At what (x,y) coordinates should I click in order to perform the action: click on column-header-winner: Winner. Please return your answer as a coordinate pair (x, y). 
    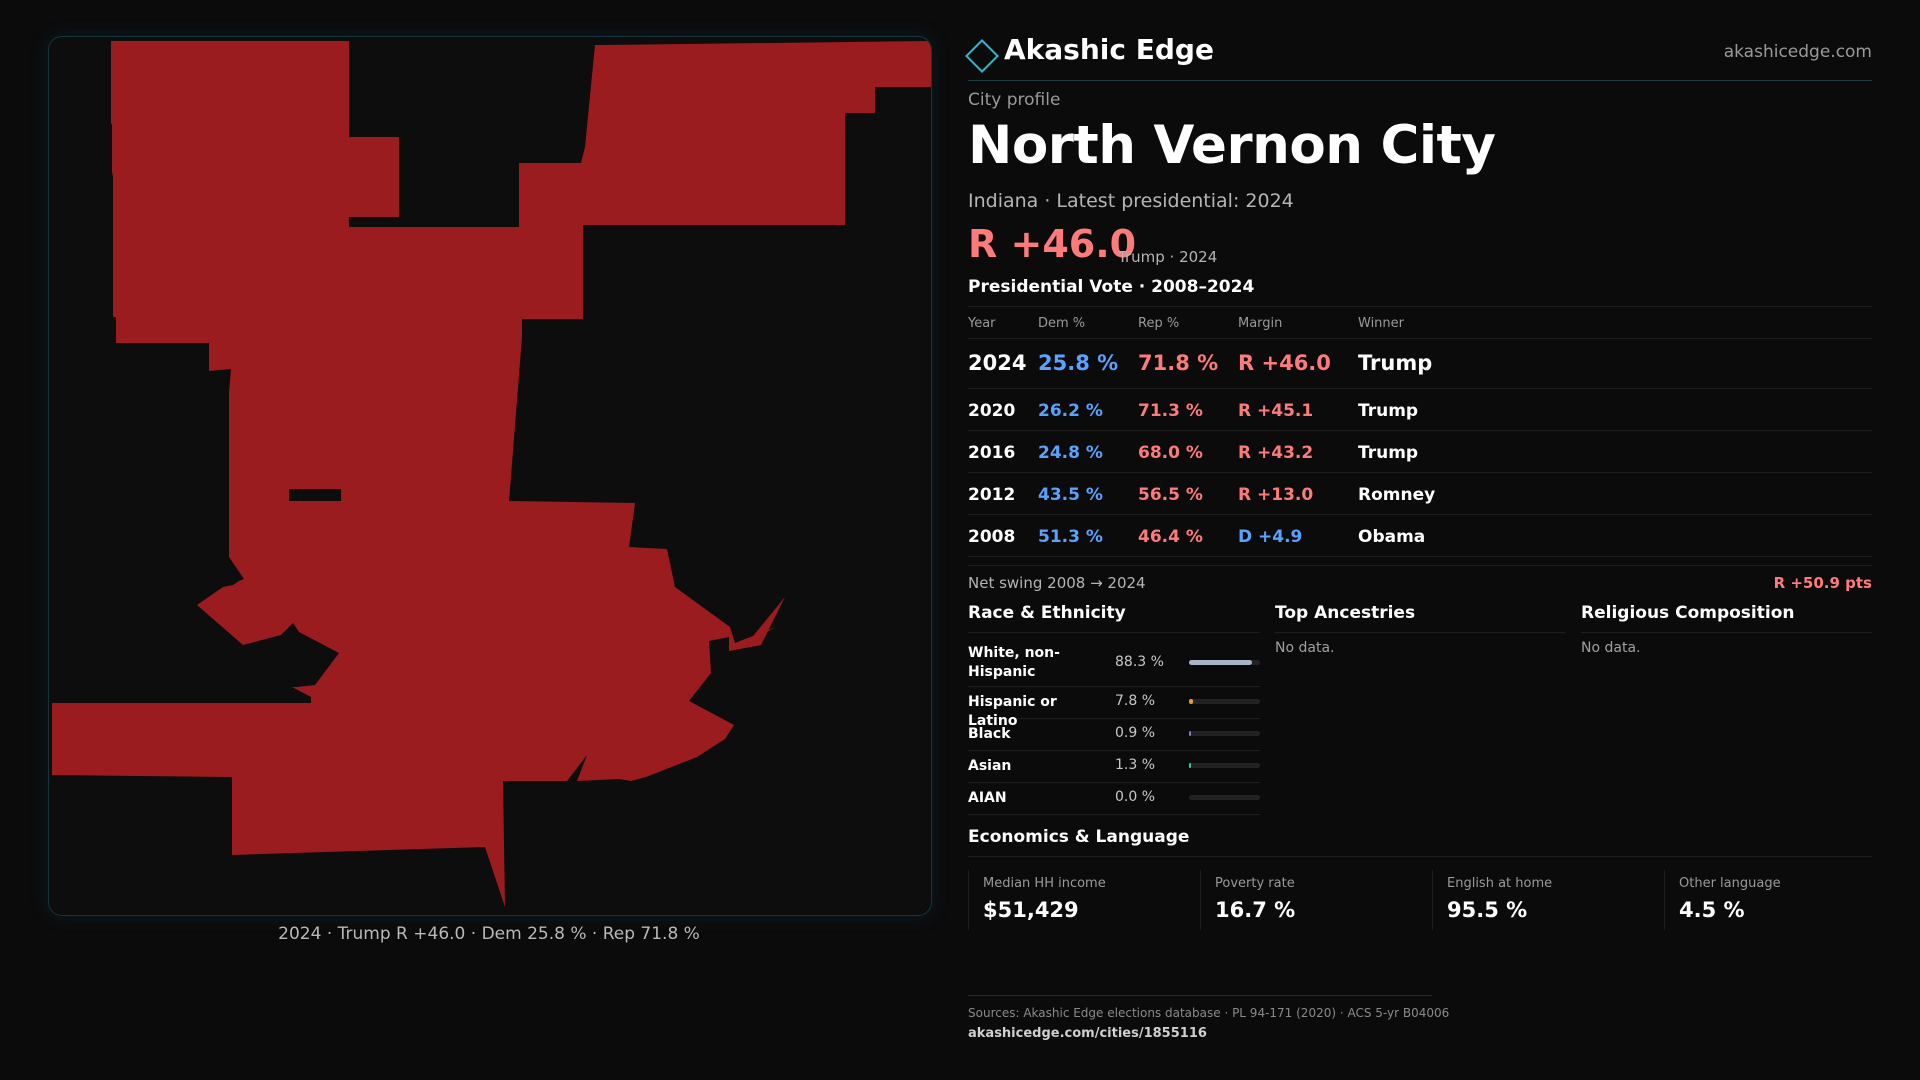
    Looking at the image, I should click on (1381, 323).